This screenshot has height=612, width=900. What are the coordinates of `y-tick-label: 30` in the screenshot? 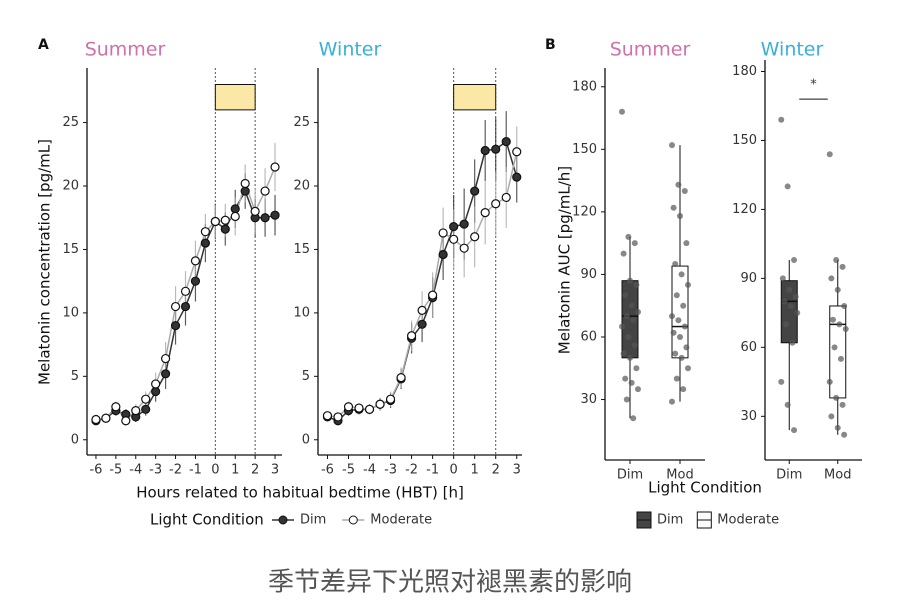 It's located at (748, 416).